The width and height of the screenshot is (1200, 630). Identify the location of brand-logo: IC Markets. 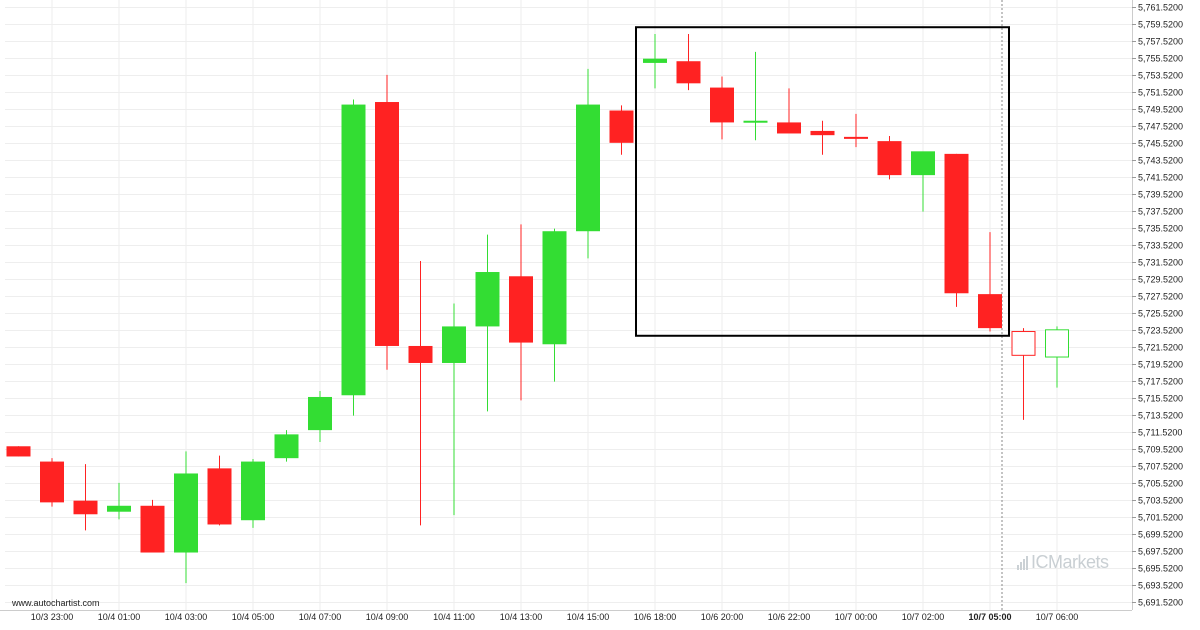
(1063, 562).